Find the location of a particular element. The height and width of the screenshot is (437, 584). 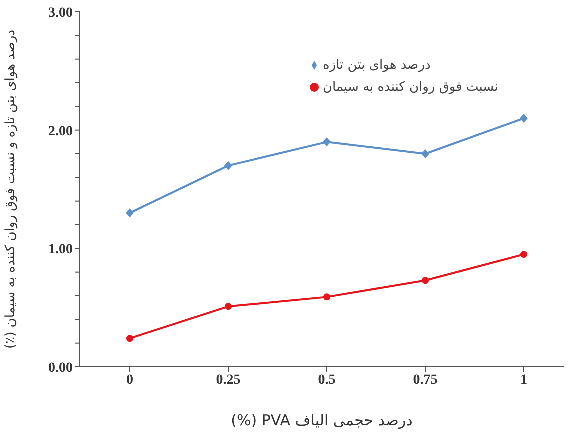

y-tick-label: 1.00 is located at coordinates (60, 250).